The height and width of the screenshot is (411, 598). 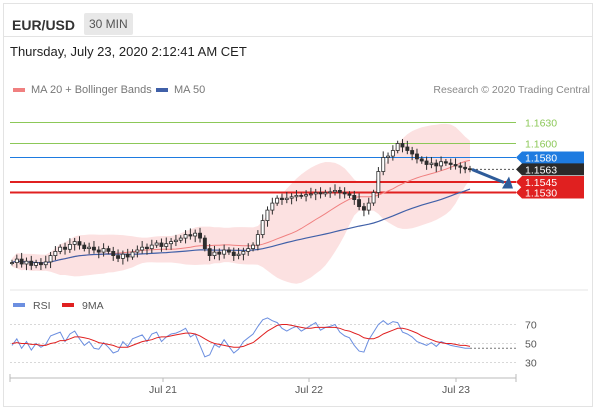 What do you see at coordinates (531, 326) in the screenshot?
I see `rsi-tick-label: 70` at bounding box center [531, 326].